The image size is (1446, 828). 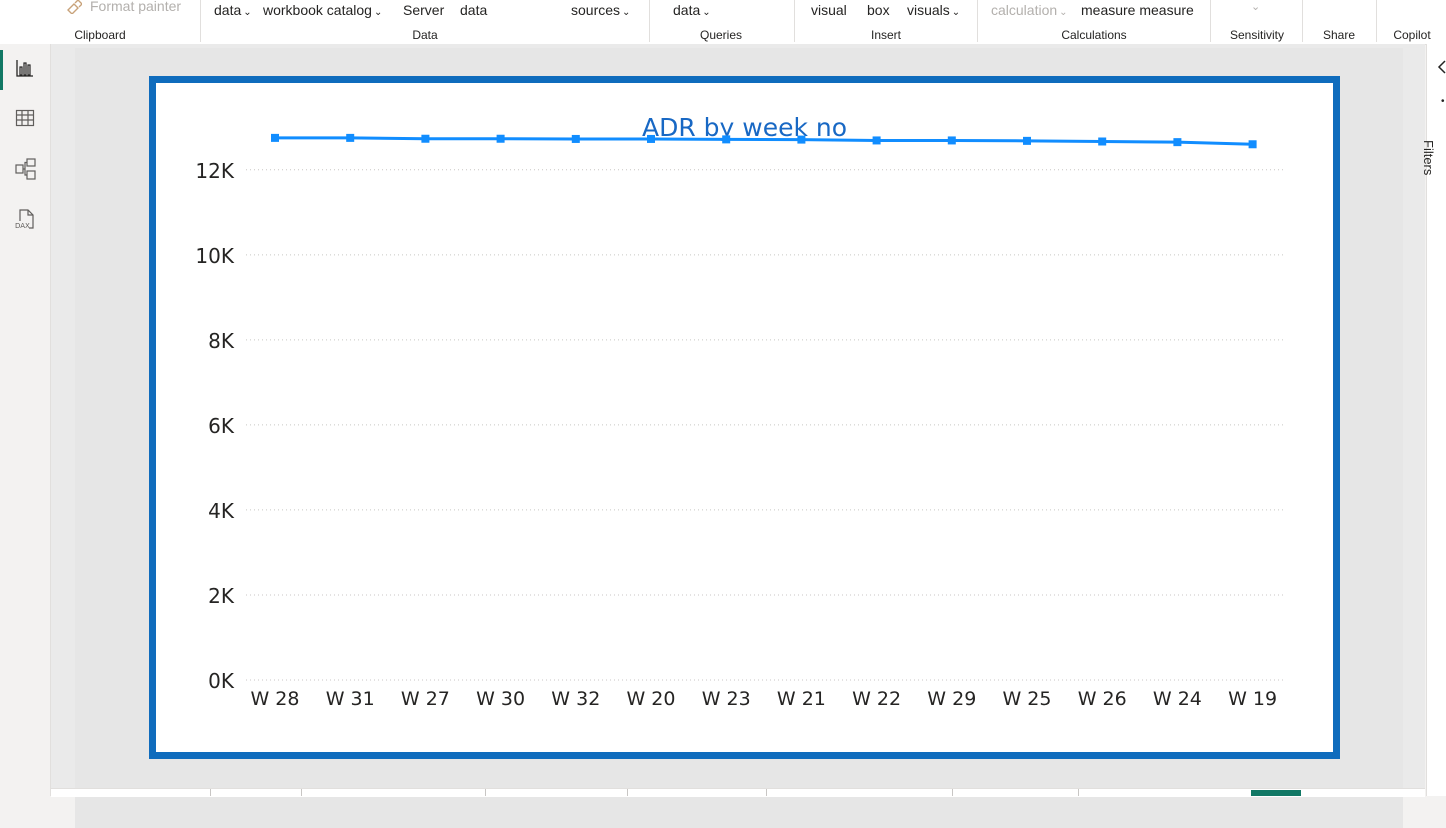 I want to click on model-view-icon, so click(x=25, y=169).